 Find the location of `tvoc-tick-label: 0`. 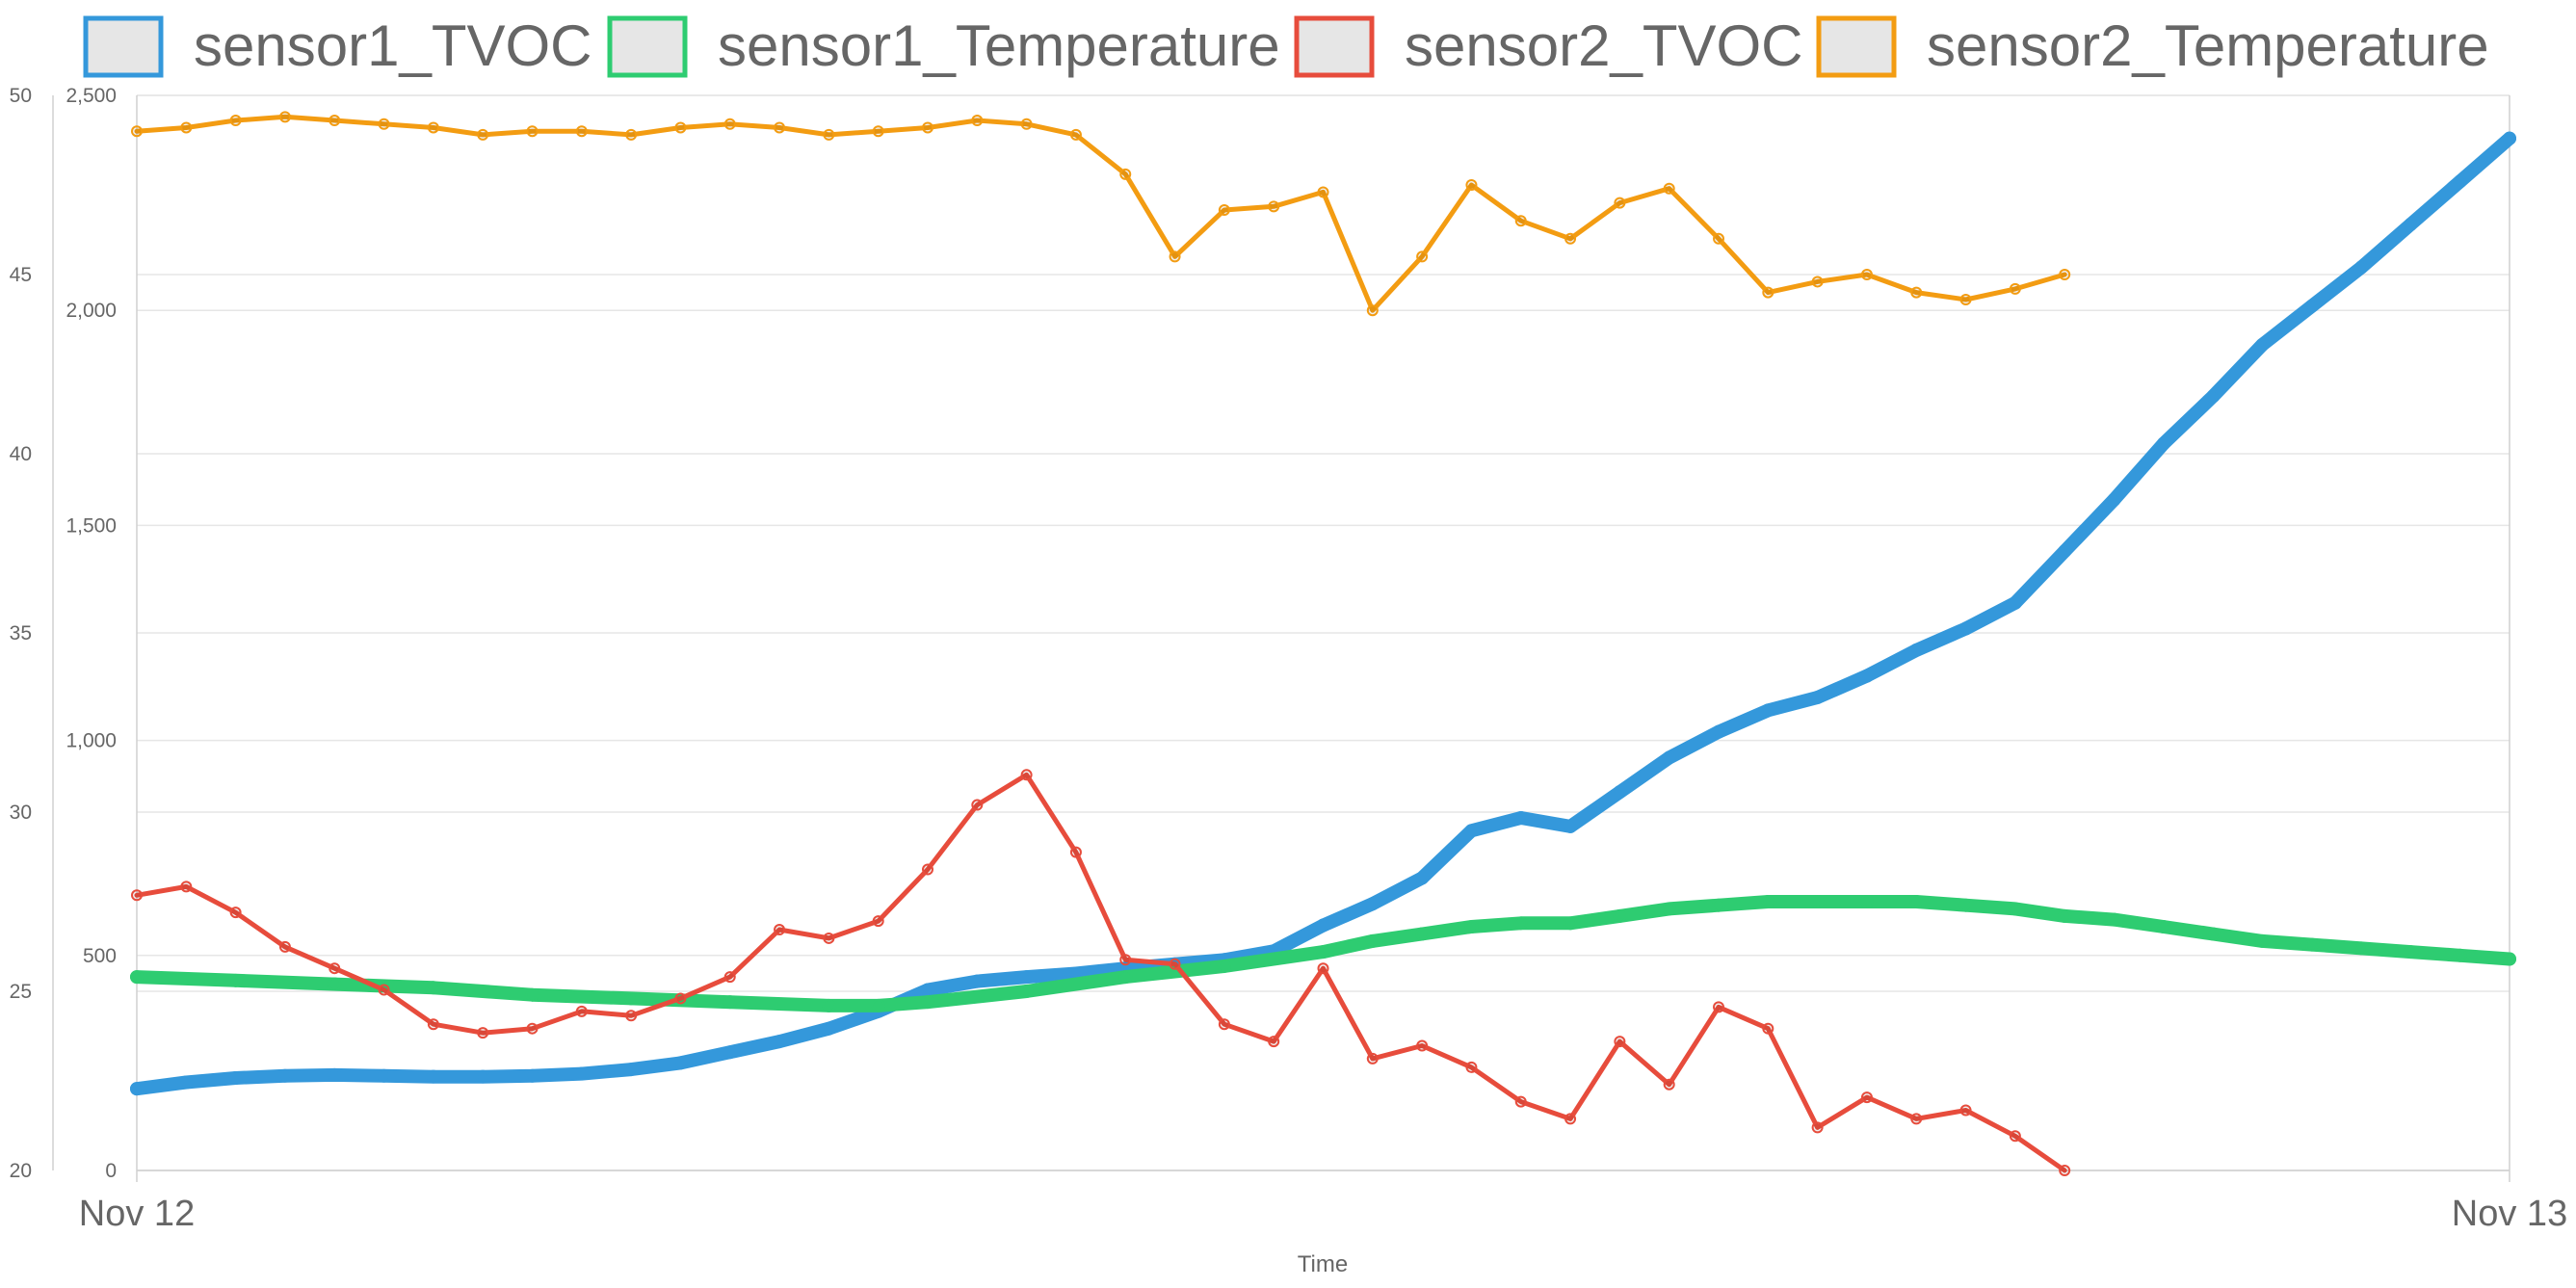

tvoc-tick-label: 0 is located at coordinates (111, 1171).